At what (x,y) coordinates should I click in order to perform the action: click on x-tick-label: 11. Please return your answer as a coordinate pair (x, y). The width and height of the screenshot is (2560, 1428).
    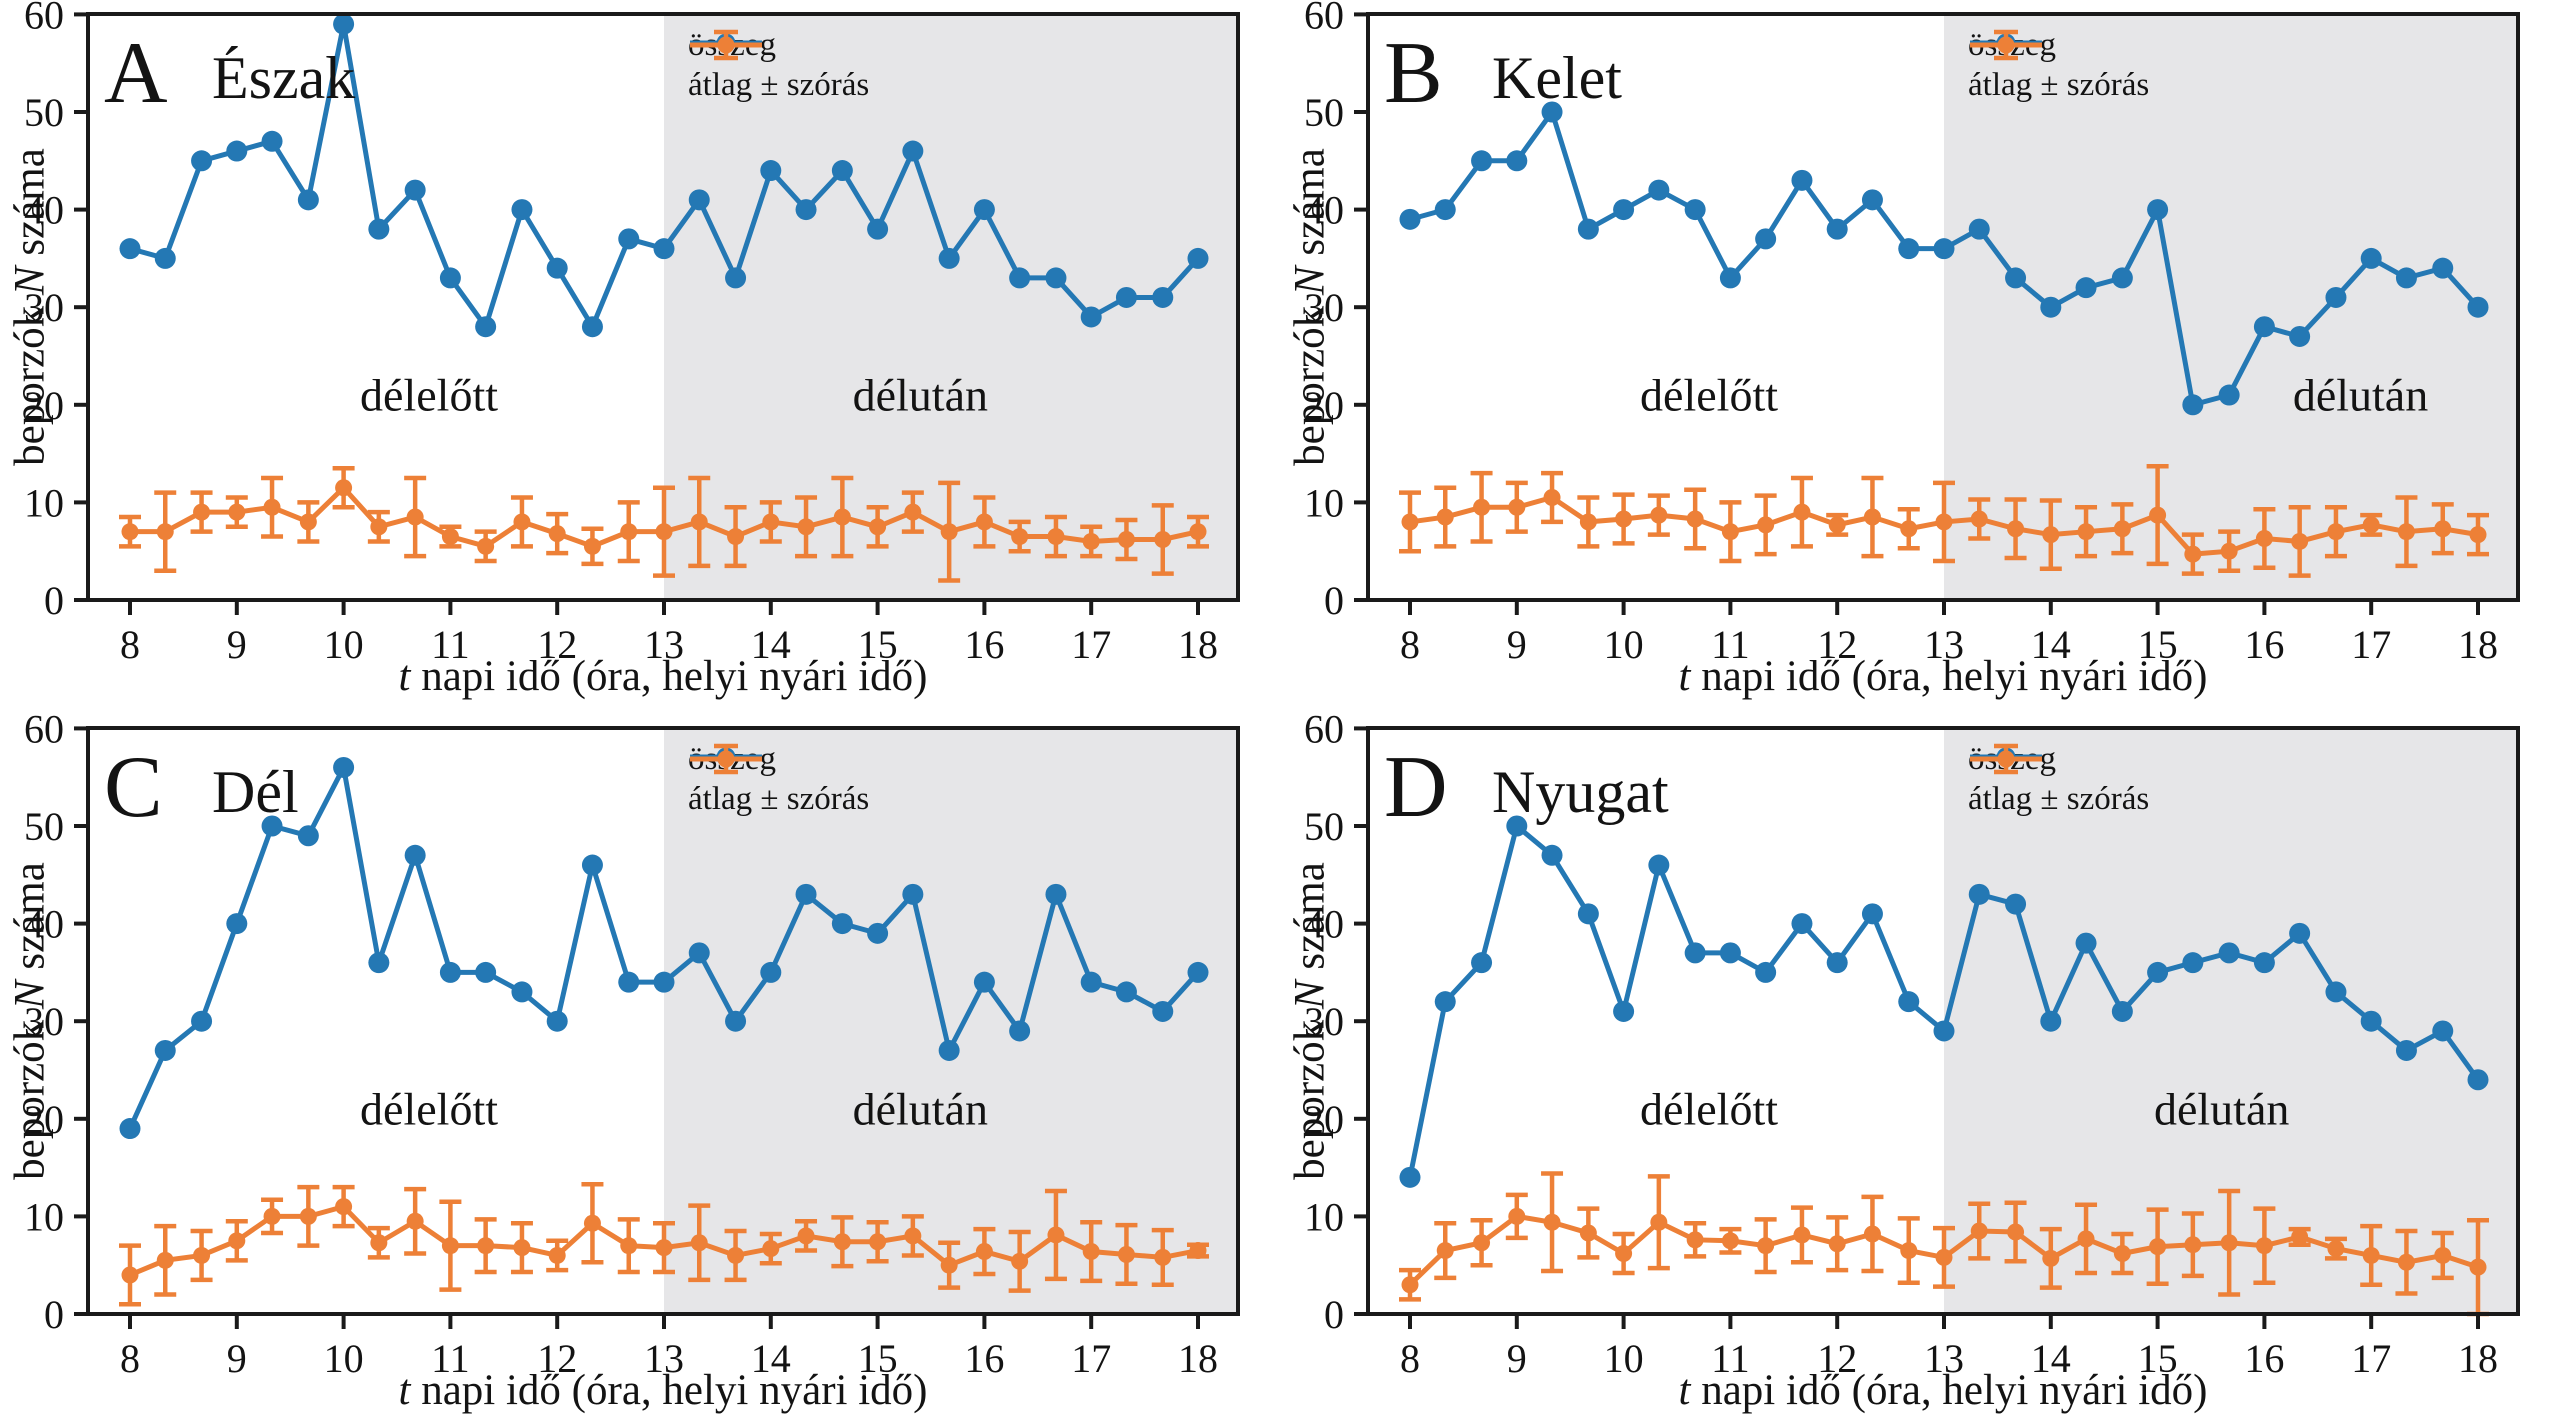
    Looking at the image, I should click on (1730, 1358).